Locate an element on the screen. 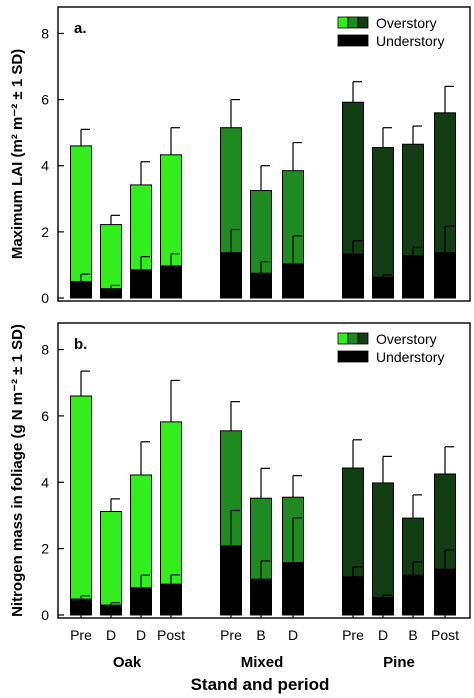  panel-label: a. is located at coordinates (80, 28).